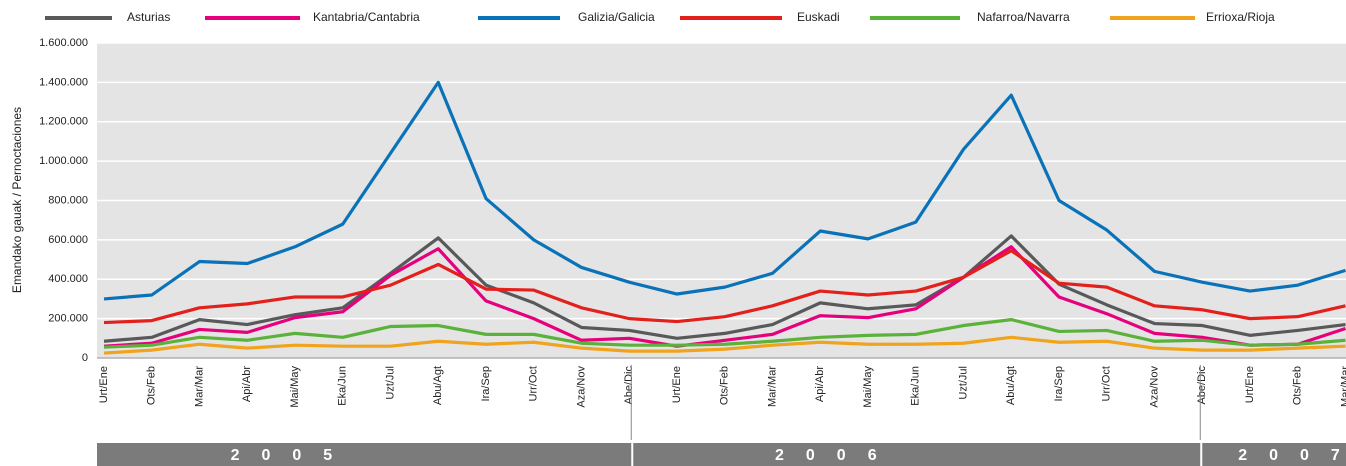 The width and height of the screenshot is (1346, 466). Describe the element at coordinates (818, 17) in the screenshot. I see `legend-label: Euskadi` at that location.